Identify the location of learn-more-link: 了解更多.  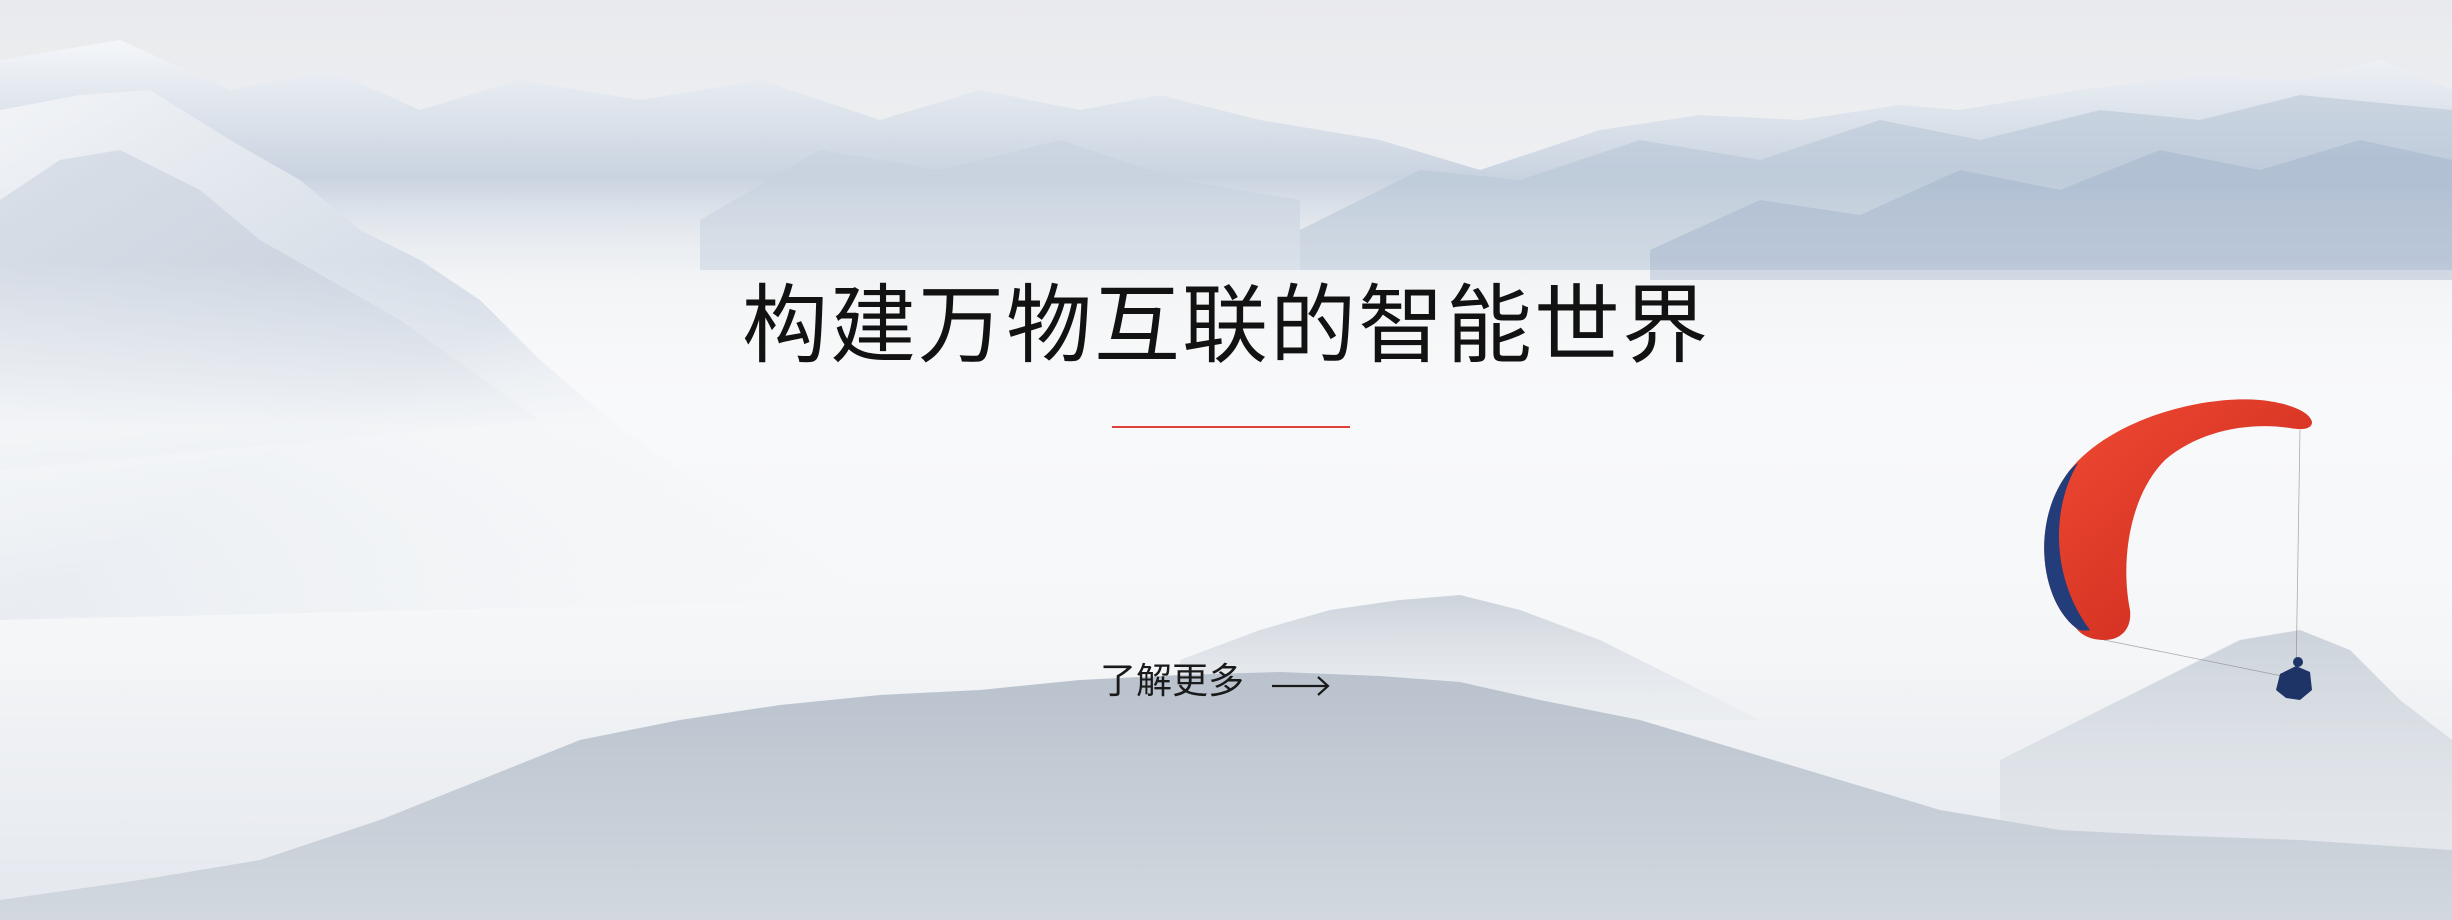
(1216, 678).